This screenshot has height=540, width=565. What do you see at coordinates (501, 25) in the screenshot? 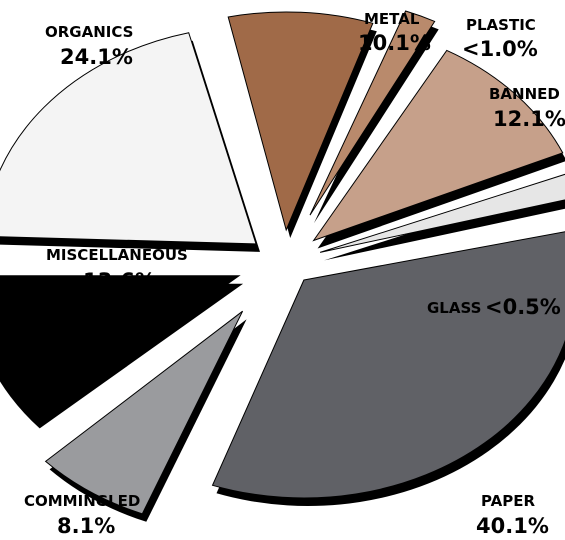
I see `label-plastic-name: PLASTIC` at bounding box center [501, 25].